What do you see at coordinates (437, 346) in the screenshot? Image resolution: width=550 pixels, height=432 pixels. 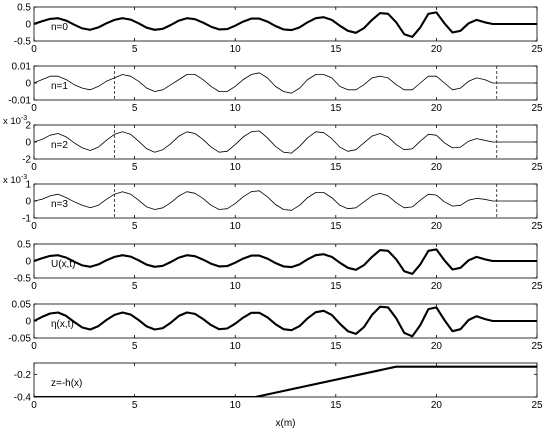 I see `x-tick-label-5-4: 20` at bounding box center [437, 346].